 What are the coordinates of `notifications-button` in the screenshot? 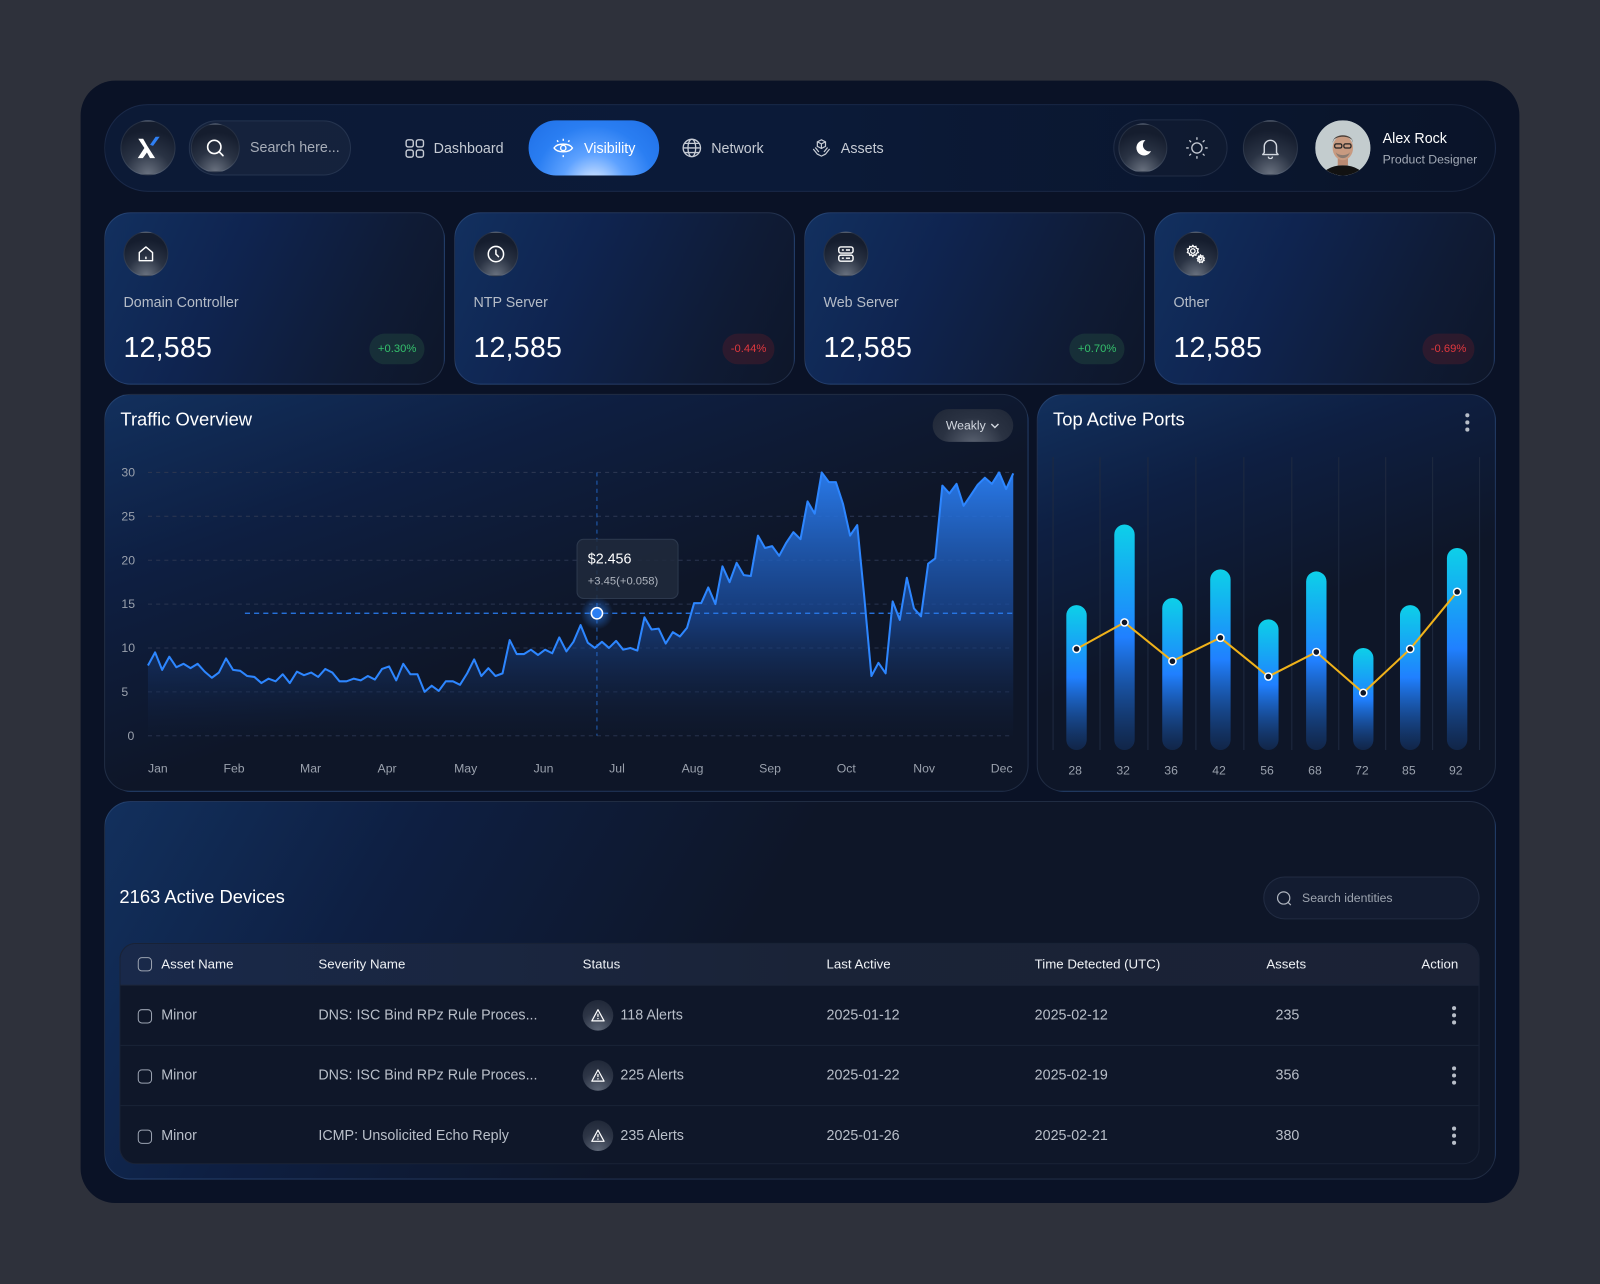 It's located at (1270, 148).